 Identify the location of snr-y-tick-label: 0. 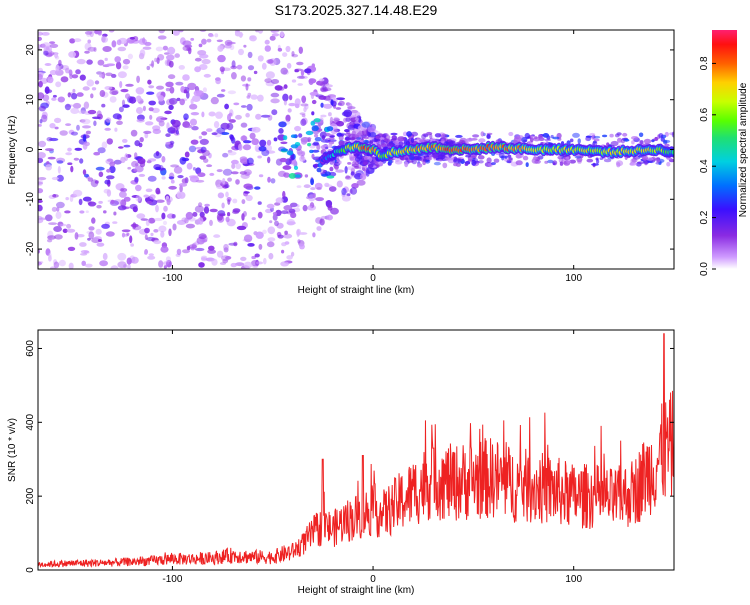
(30, 570).